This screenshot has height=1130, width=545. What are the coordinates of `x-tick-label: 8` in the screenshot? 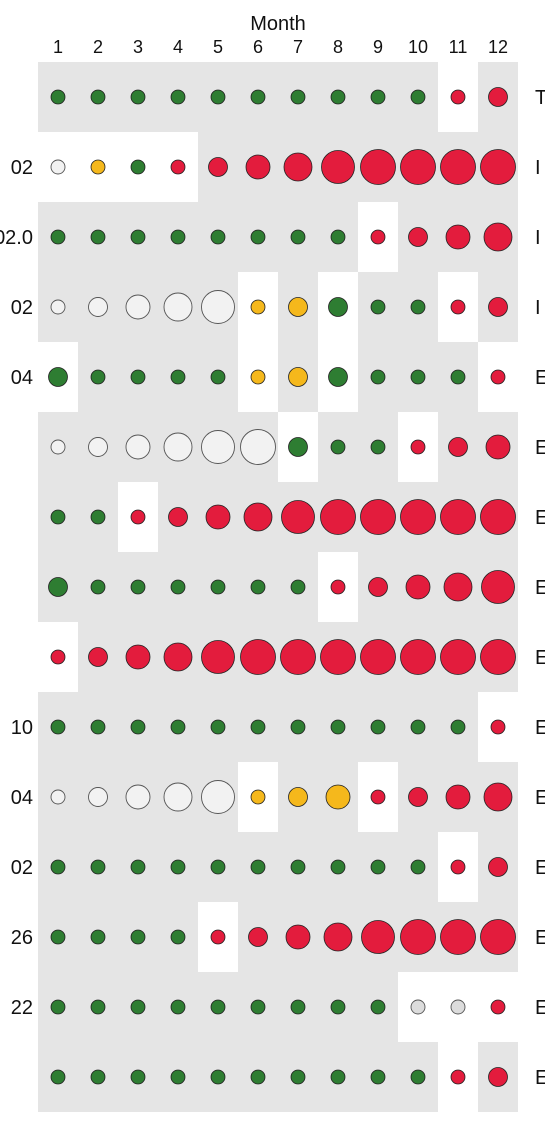 It's located at (338, 47).